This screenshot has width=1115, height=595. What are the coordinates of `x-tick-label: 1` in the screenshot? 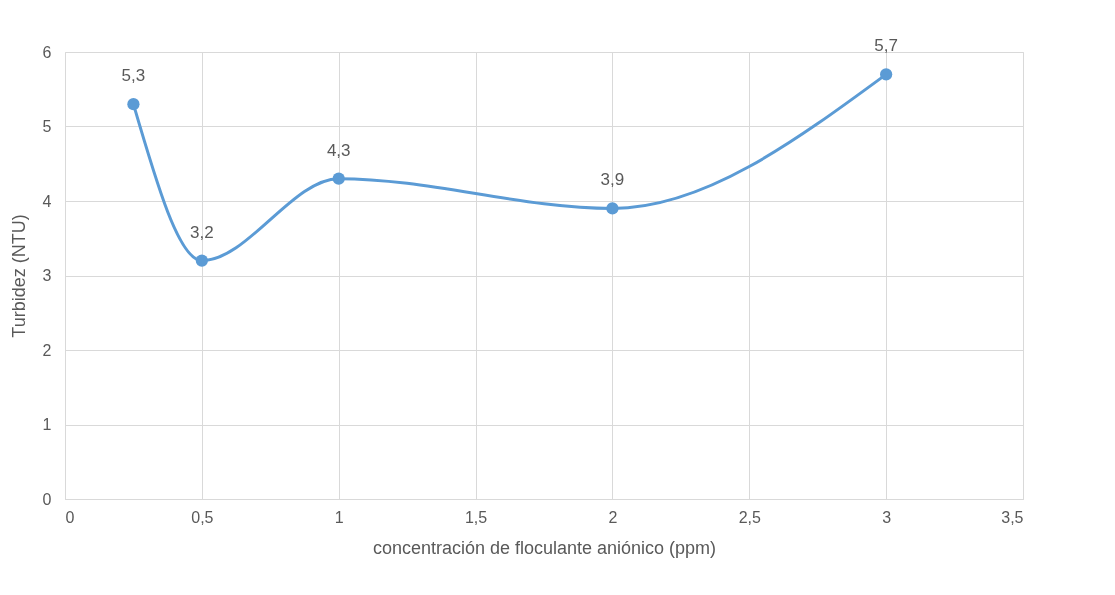 It's located at (339, 517).